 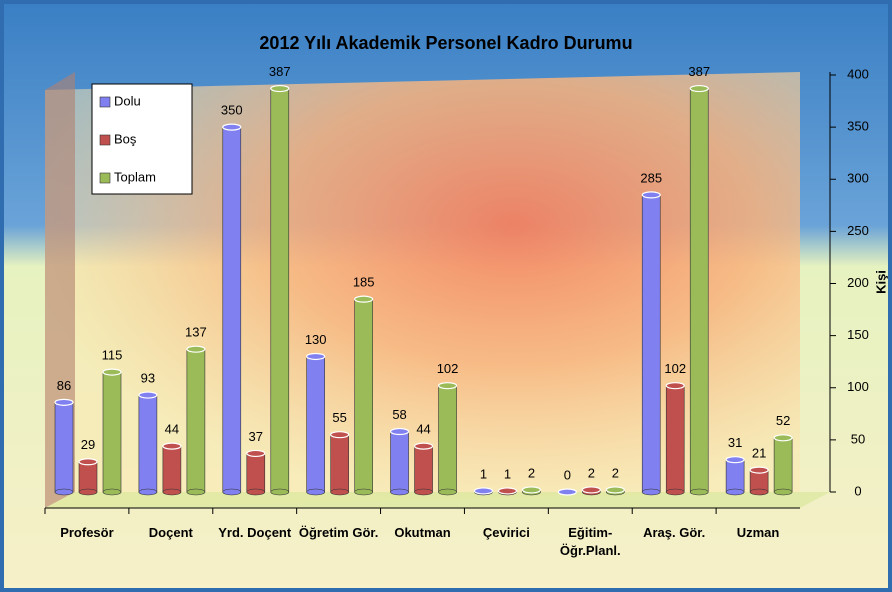 What do you see at coordinates (422, 532) in the screenshot?
I see `x-tick-label: Okutman` at bounding box center [422, 532].